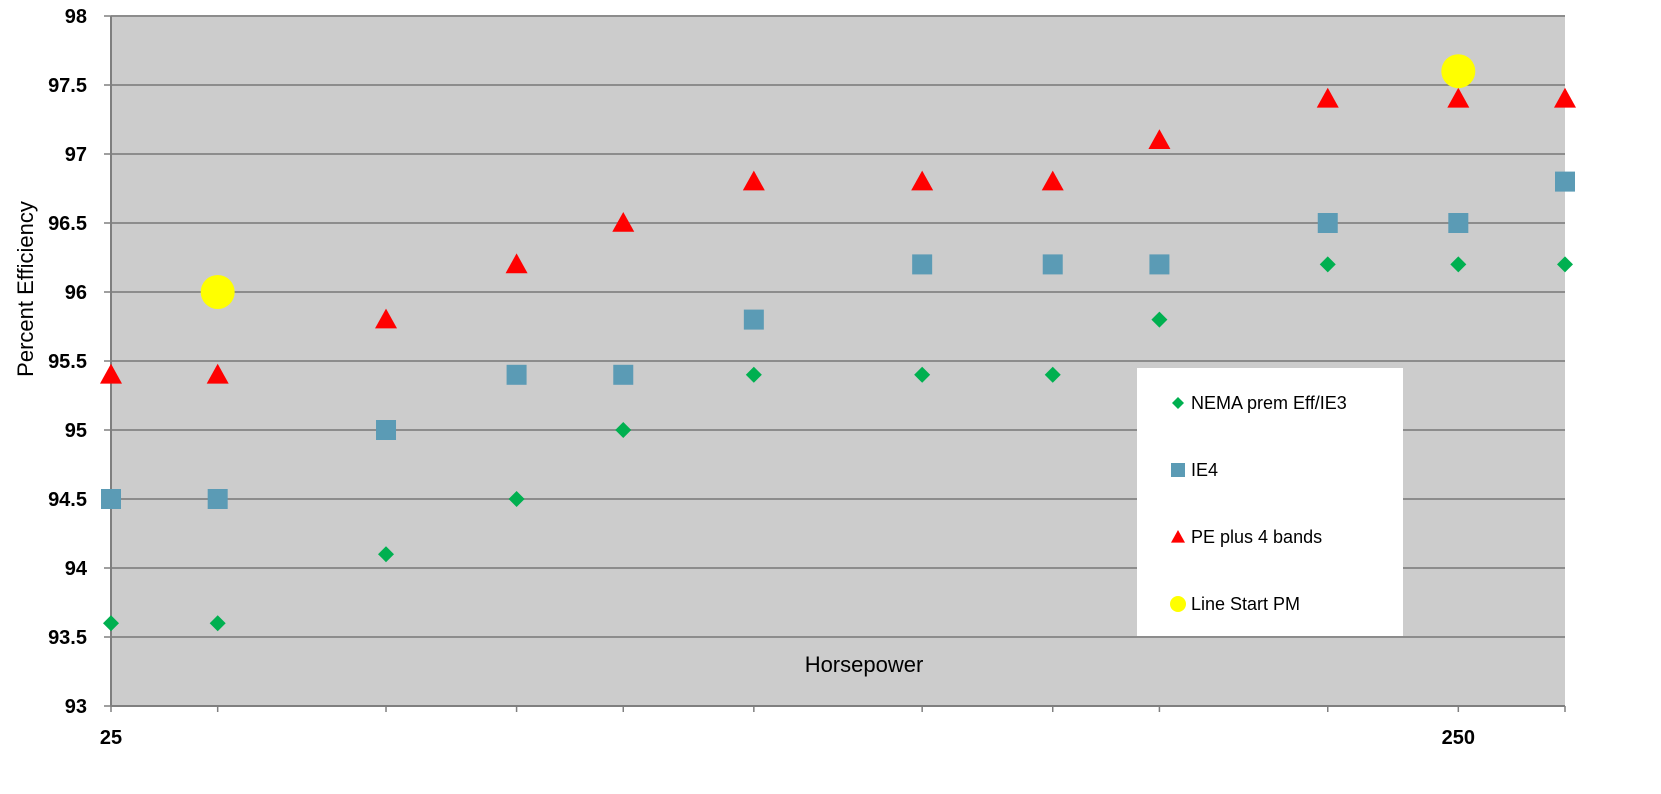 Image resolution: width=1661 pixels, height=794 pixels. Describe the element at coordinates (864, 664) in the screenshot. I see `x-axis-title: Horsepower` at that location.